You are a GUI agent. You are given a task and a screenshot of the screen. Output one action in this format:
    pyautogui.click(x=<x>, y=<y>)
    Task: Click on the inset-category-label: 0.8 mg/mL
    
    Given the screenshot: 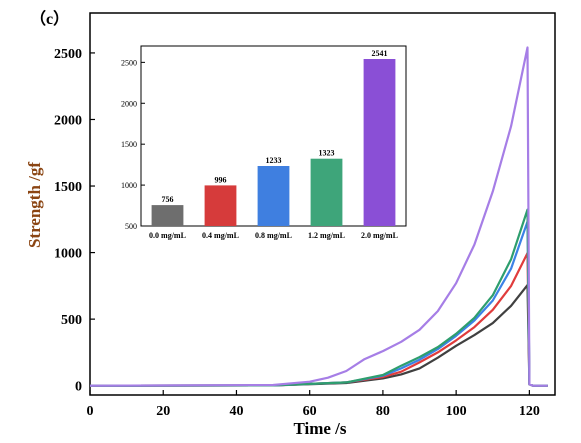 What is the action you would take?
    pyautogui.click(x=273, y=235)
    